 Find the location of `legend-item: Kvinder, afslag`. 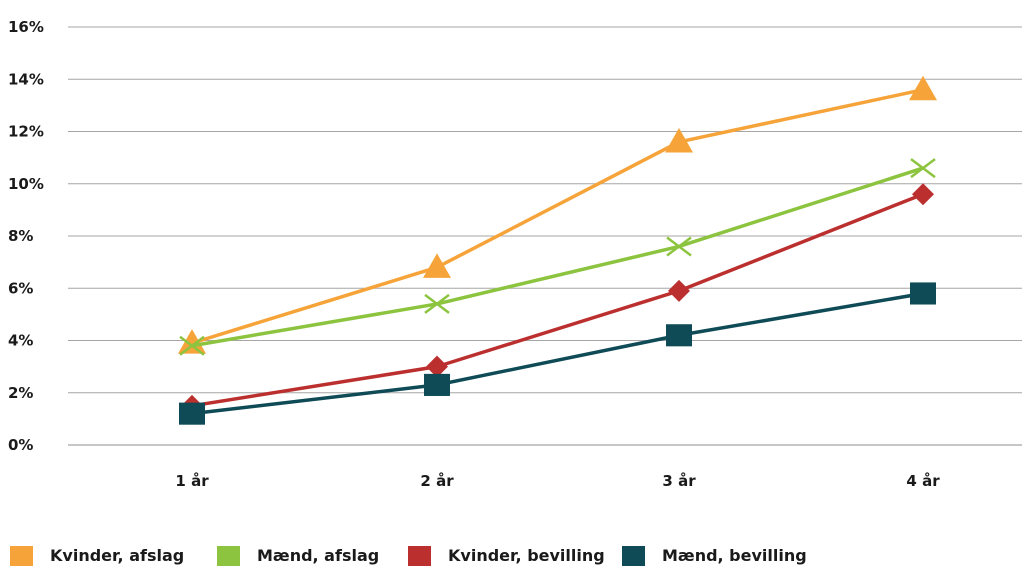

legend-item: Kvinder, afslag is located at coordinates (97, 556).